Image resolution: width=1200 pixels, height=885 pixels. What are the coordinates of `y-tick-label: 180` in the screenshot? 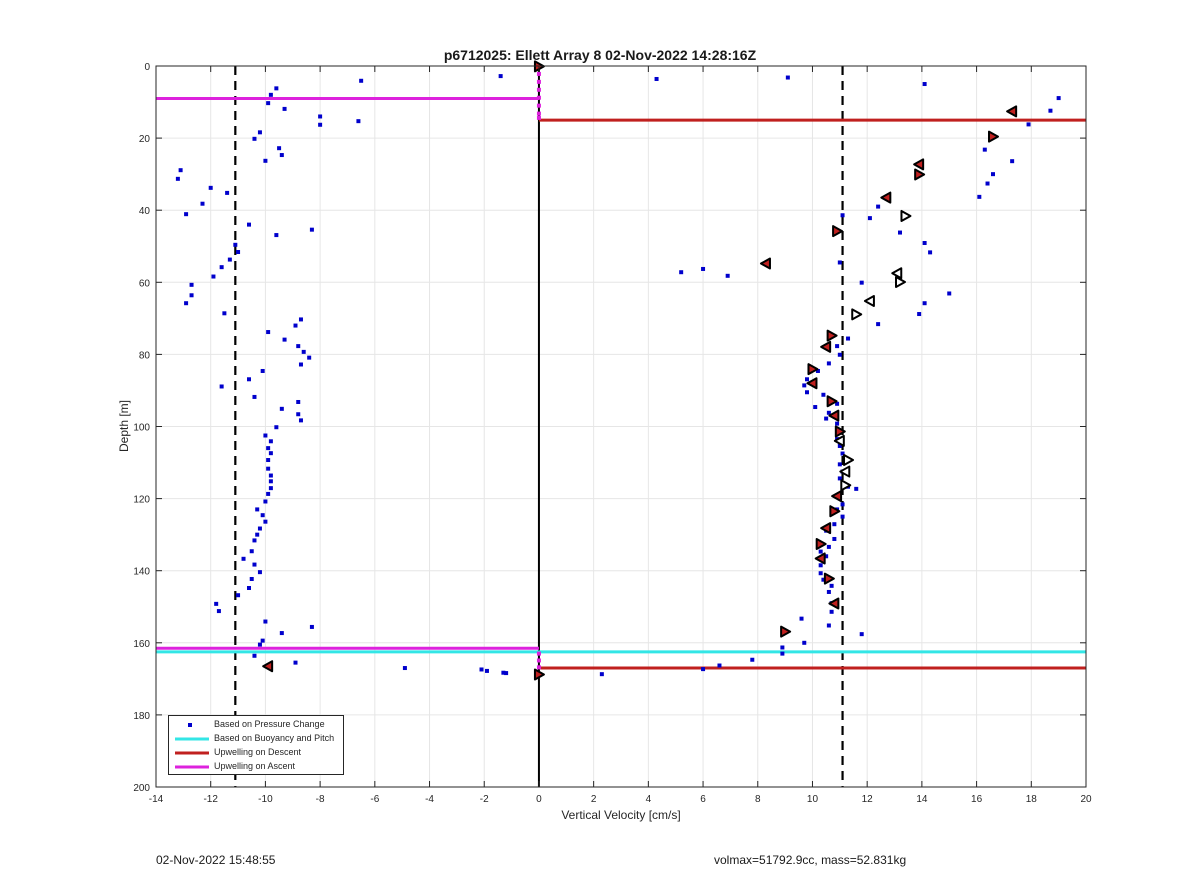 It's located at (141, 716).